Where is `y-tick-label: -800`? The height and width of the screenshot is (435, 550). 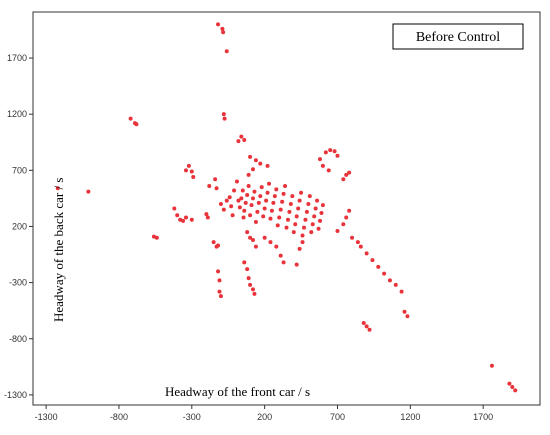
y-tick-label: -800 is located at coordinates (18, 339).